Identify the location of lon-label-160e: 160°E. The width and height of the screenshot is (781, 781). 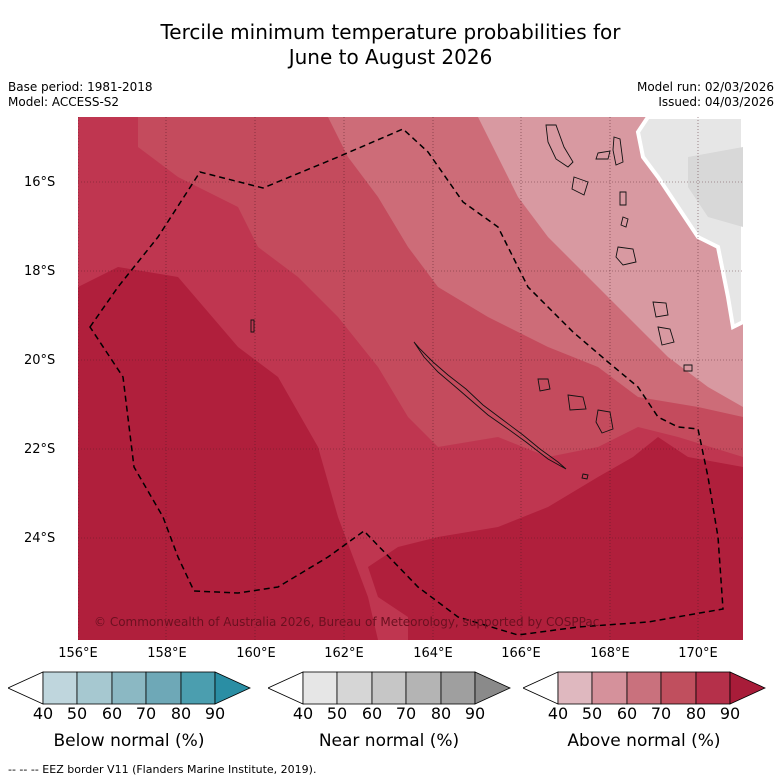
(256, 653).